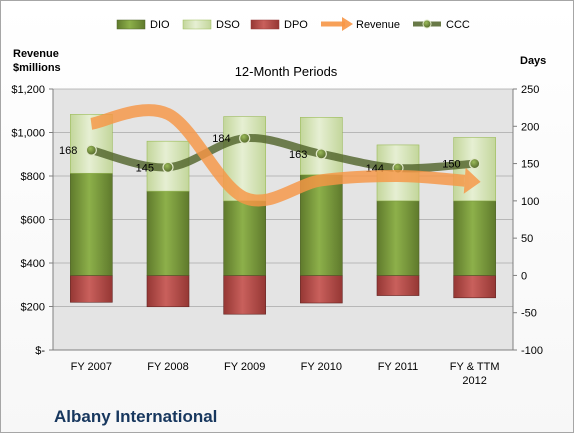  What do you see at coordinates (451, 165) in the screenshot?
I see `ccc-data-label: 150` at bounding box center [451, 165].